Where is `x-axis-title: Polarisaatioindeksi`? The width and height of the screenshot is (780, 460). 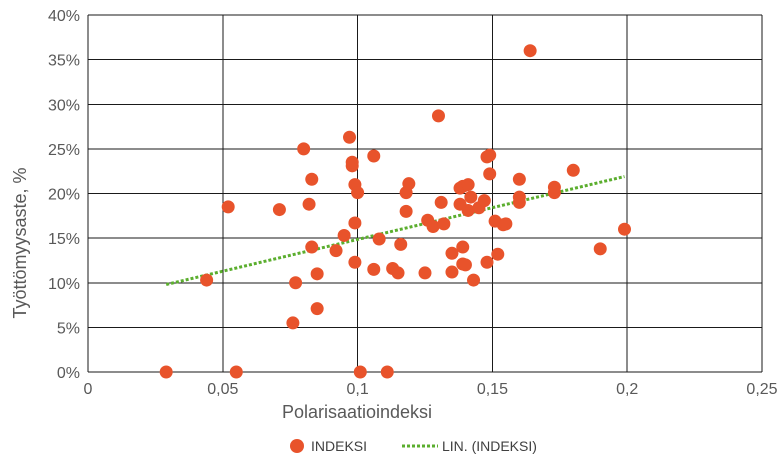
x-axis-title: Polarisaatioindeksi is located at coordinates (357, 412).